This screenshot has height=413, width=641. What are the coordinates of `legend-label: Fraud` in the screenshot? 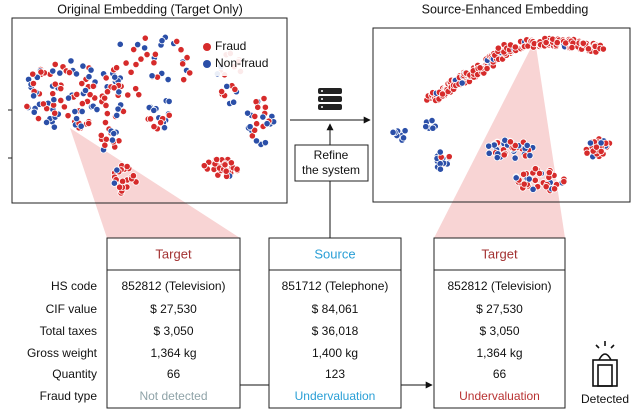 It's located at (230, 46).